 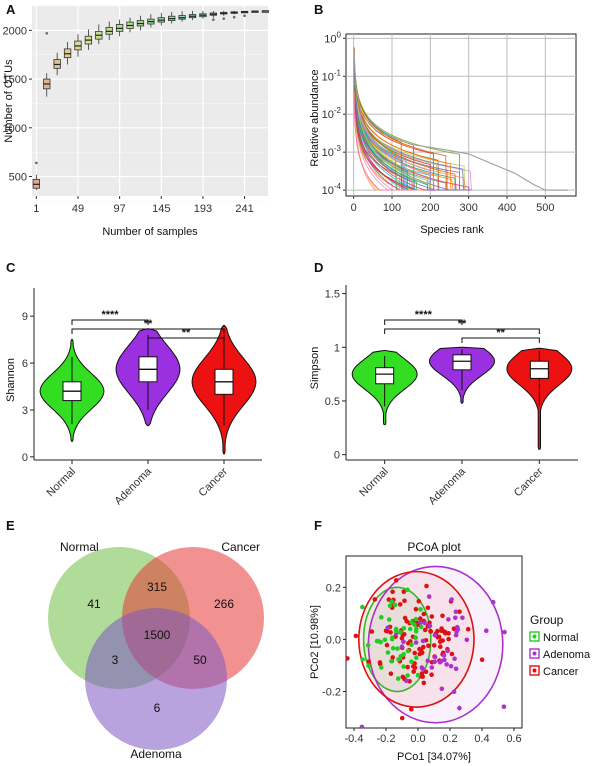 What do you see at coordinates (461, 118) in the screenshot?
I see `rank-abundance-curves` at bounding box center [461, 118].